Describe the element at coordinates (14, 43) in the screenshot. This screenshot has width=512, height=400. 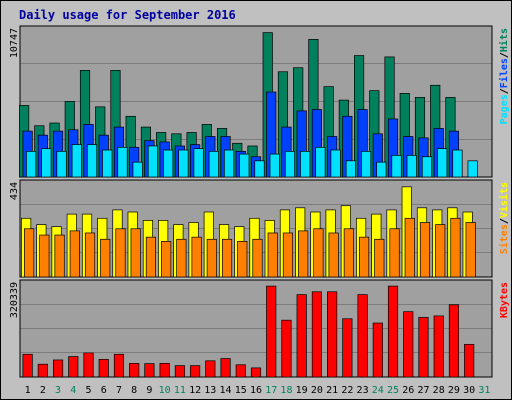
I see `panel-max-label: 10747` at that location.